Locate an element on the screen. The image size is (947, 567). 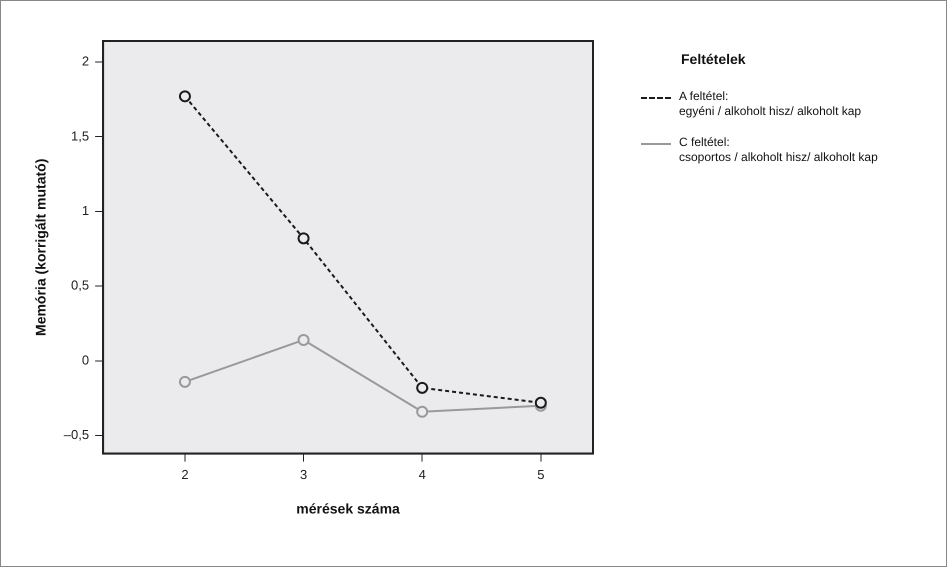
x-axis-title: mérések száma is located at coordinates (348, 508).